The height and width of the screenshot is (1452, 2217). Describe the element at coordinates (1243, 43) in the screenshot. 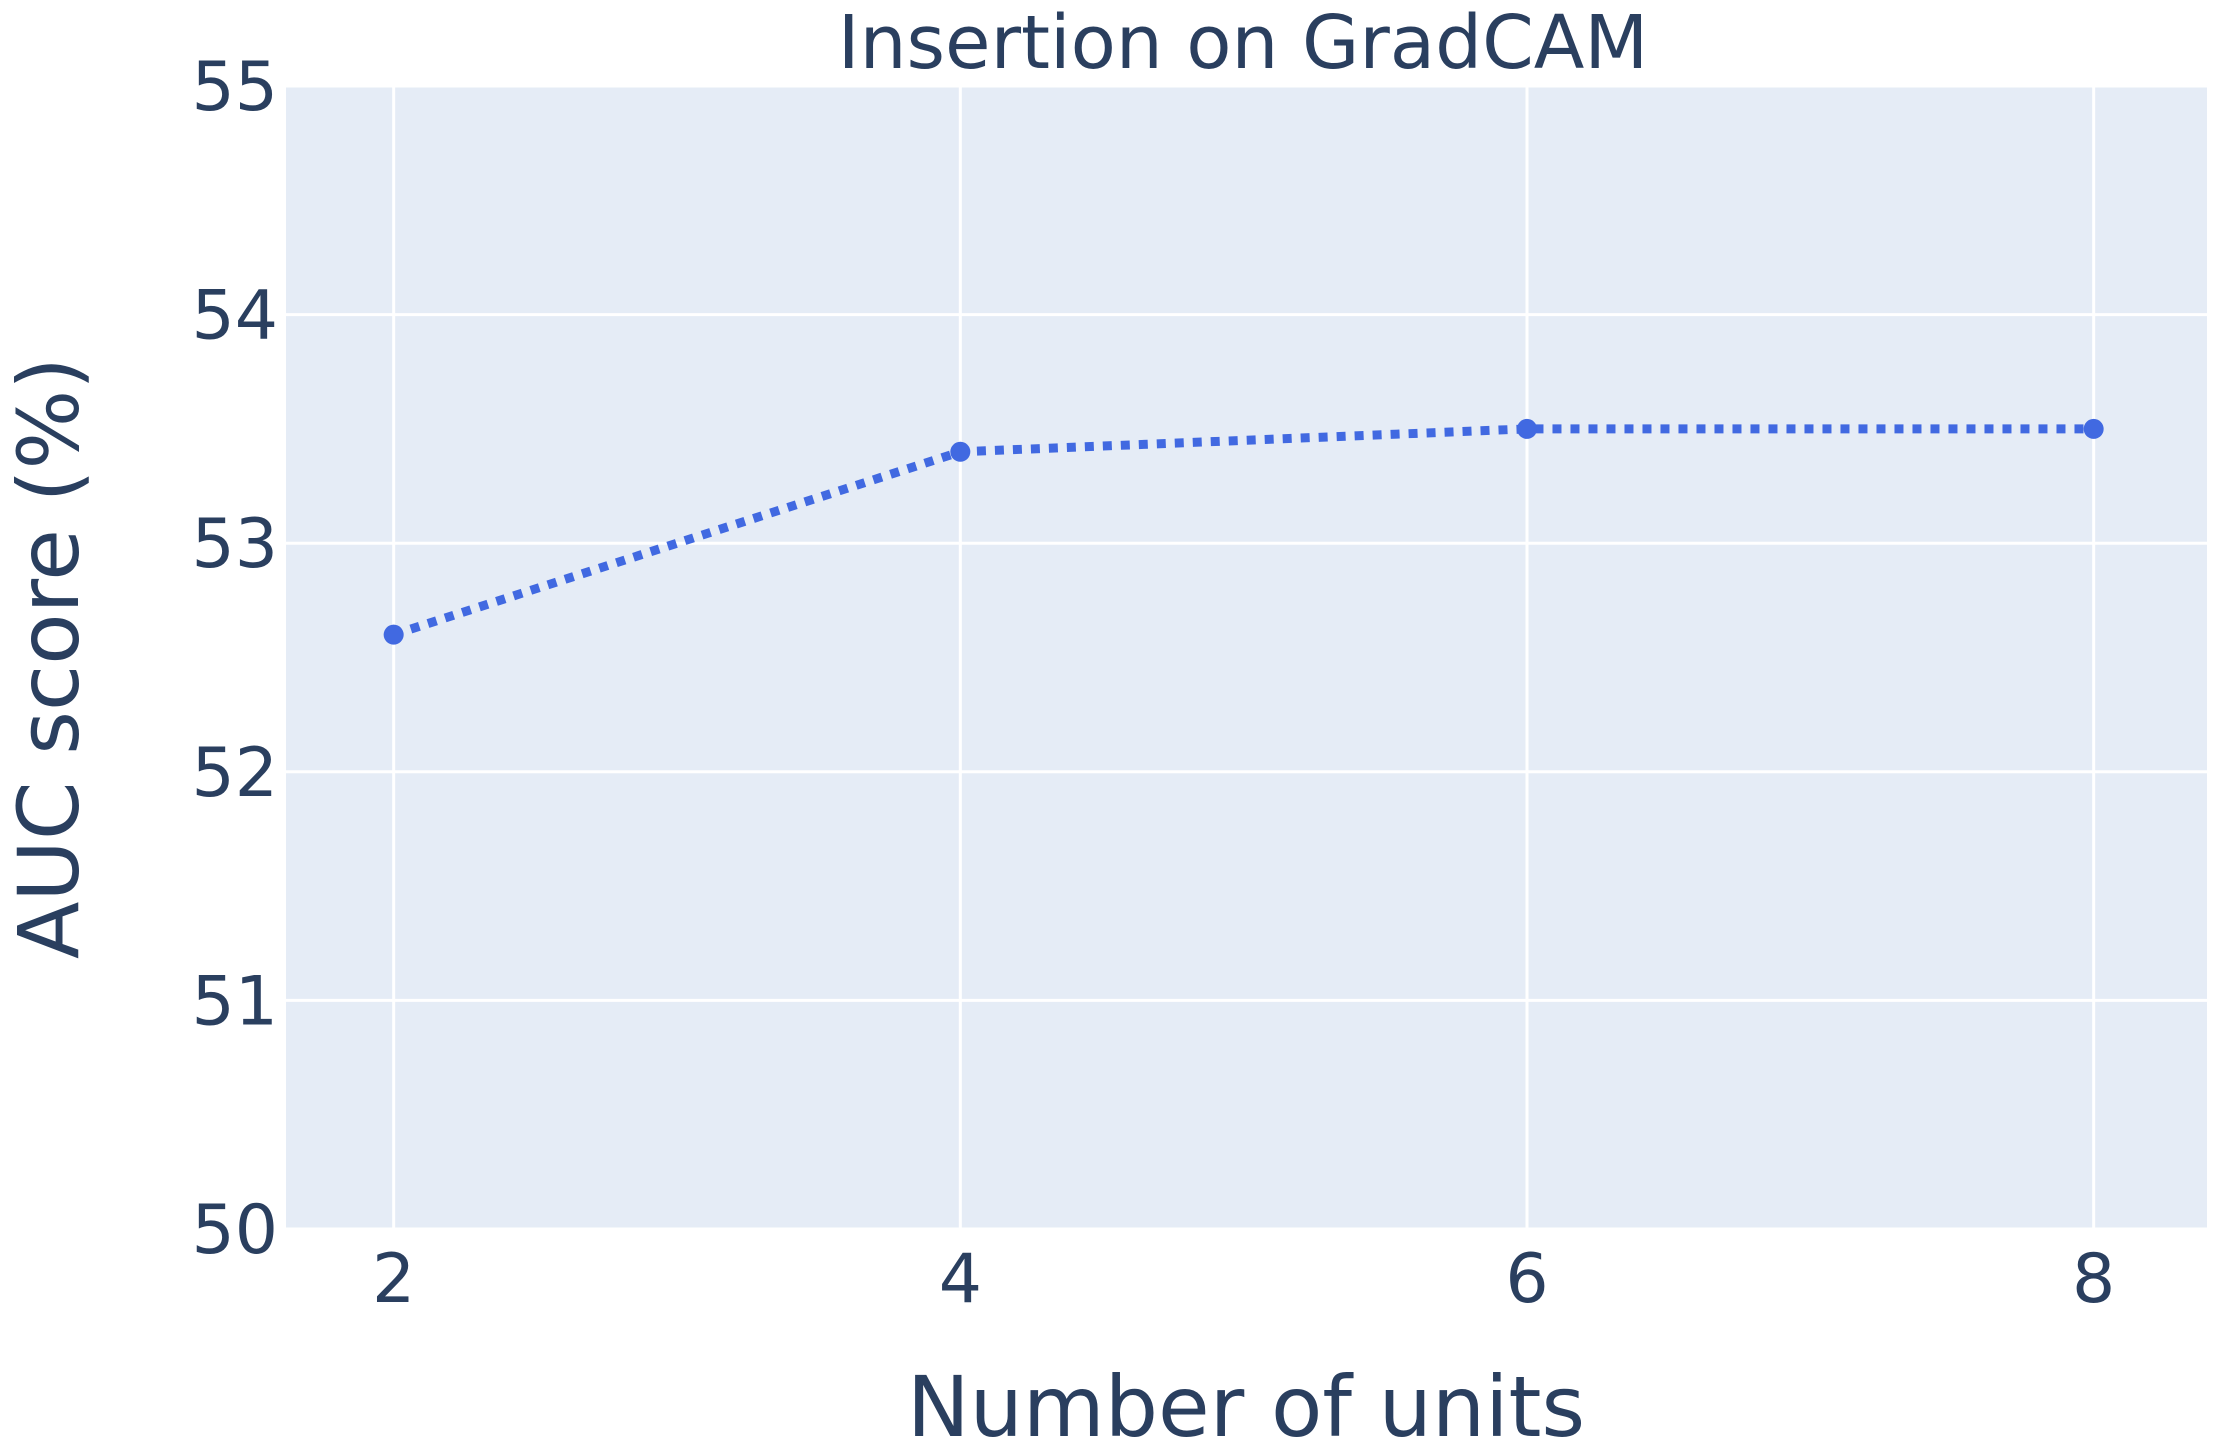

I see `chart-title: Insertion on GradCAM` at that location.